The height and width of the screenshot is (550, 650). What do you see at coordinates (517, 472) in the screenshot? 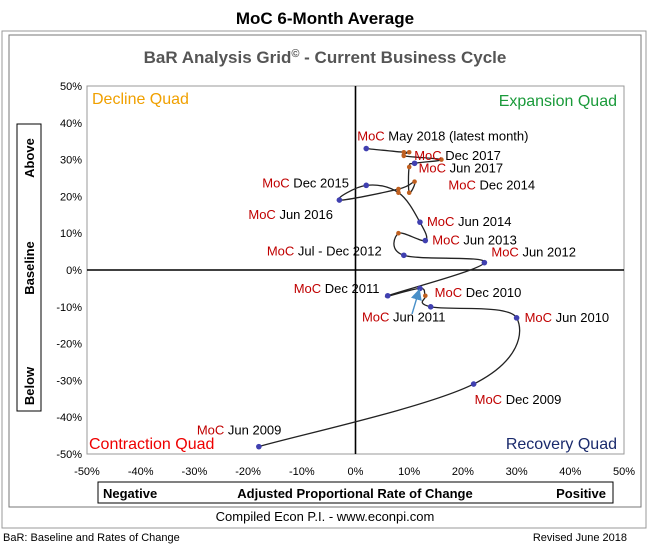
I see `x-tick-label: 30%` at bounding box center [517, 472].